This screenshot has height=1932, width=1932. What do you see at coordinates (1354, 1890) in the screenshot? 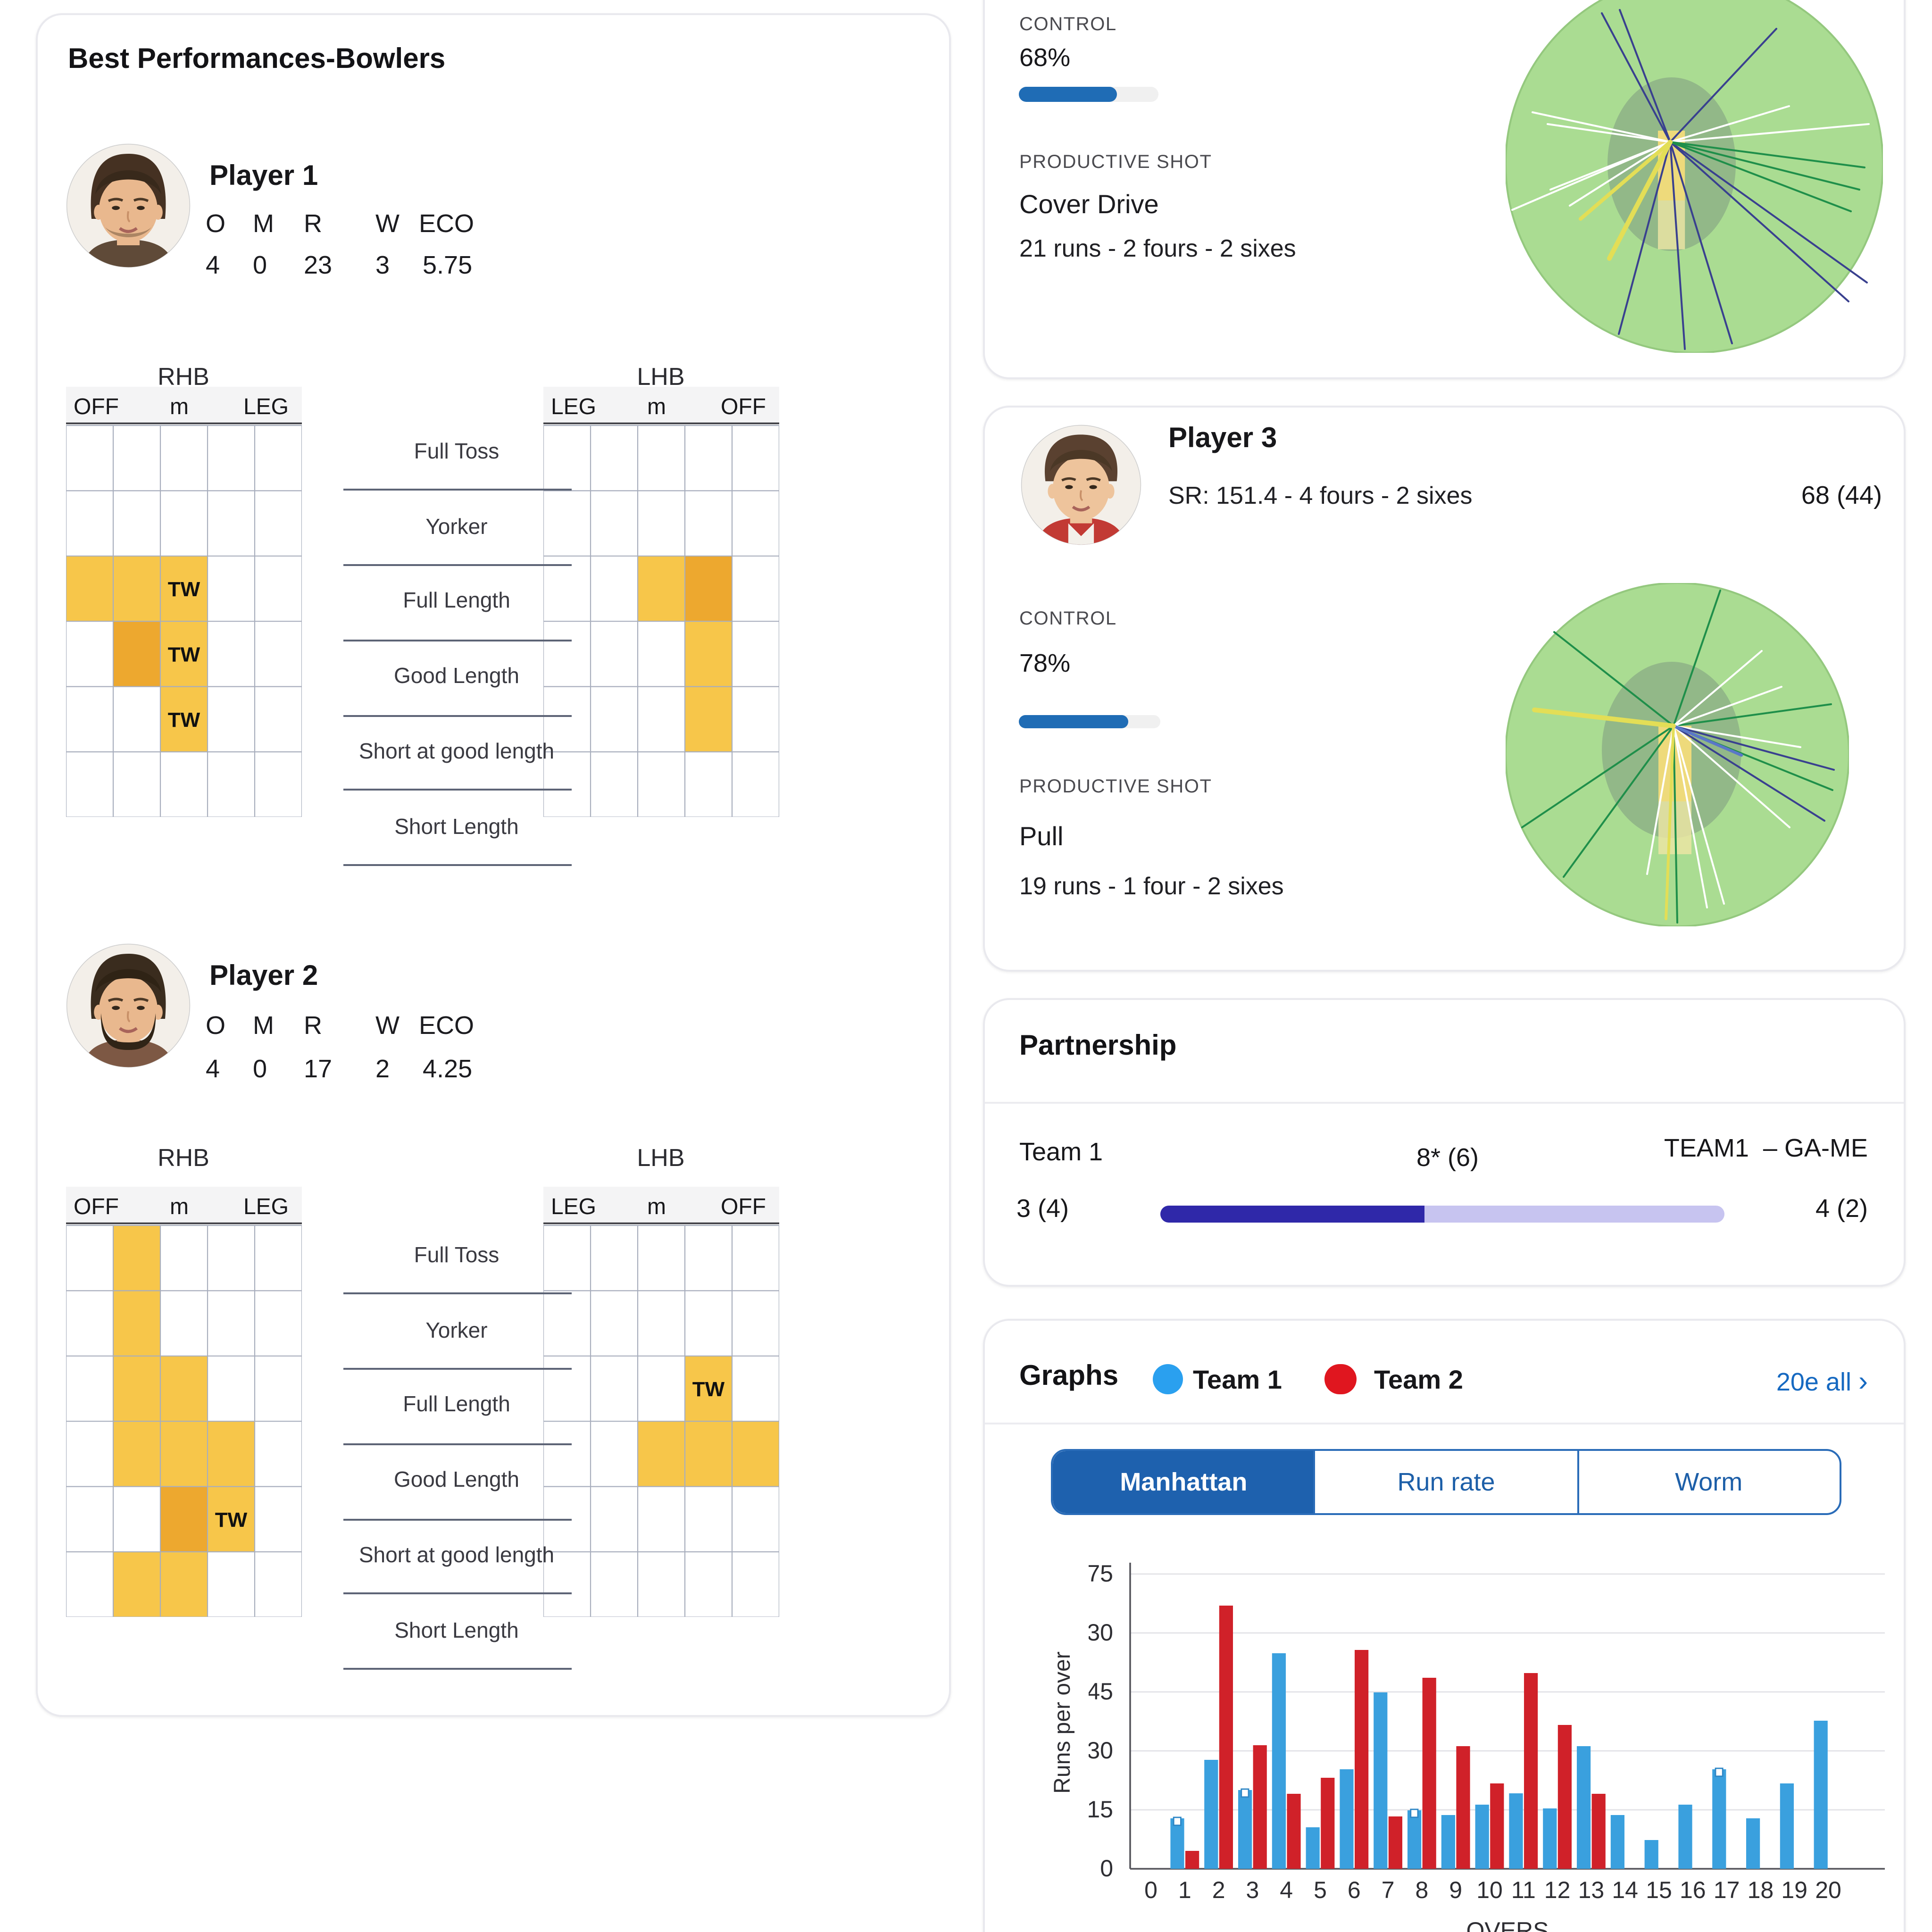
I see `svg-text: 6` at bounding box center [1354, 1890].